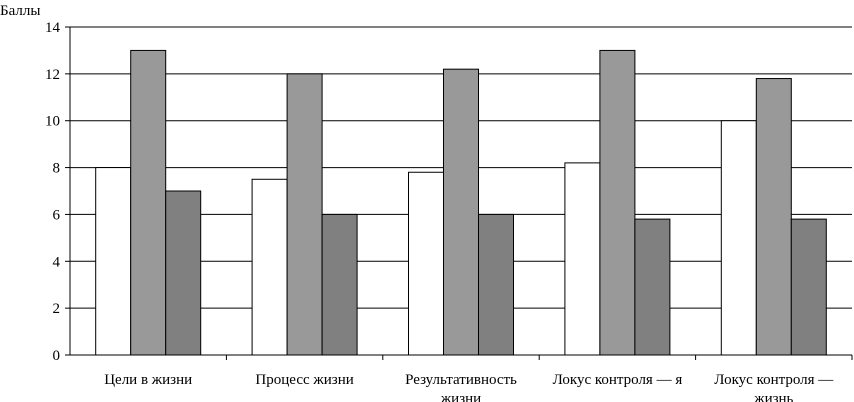  What do you see at coordinates (57, 356) in the screenshot?
I see `y-tick-label: 0` at bounding box center [57, 356].